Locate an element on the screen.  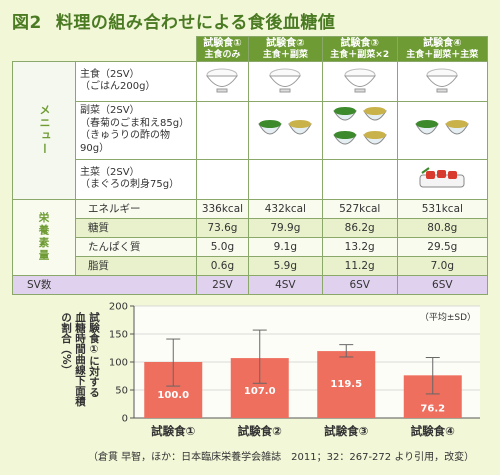
x-tick-label: 試験食③ is located at coordinates (346, 431).